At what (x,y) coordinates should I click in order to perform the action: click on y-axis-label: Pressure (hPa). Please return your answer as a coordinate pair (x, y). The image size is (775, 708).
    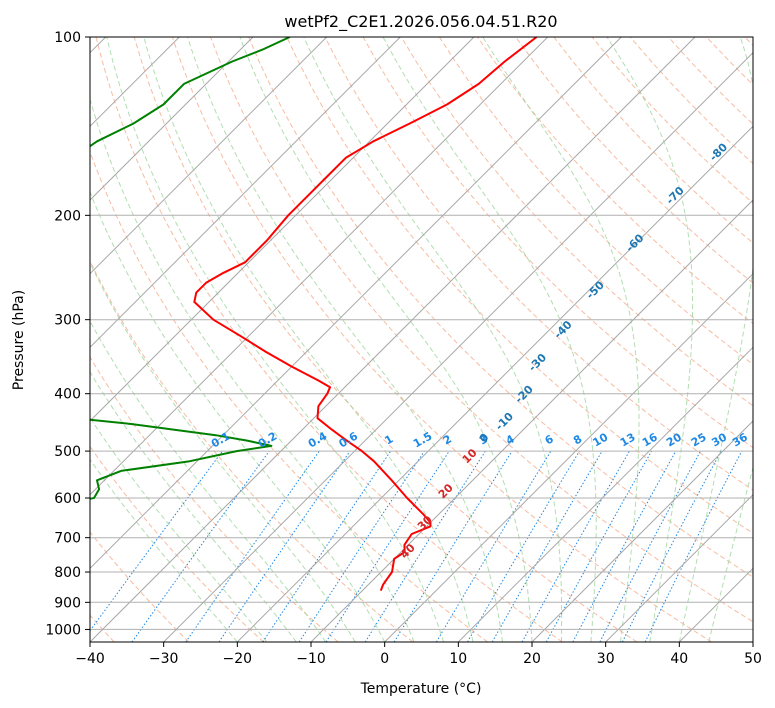
    Looking at the image, I should click on (19, 340).